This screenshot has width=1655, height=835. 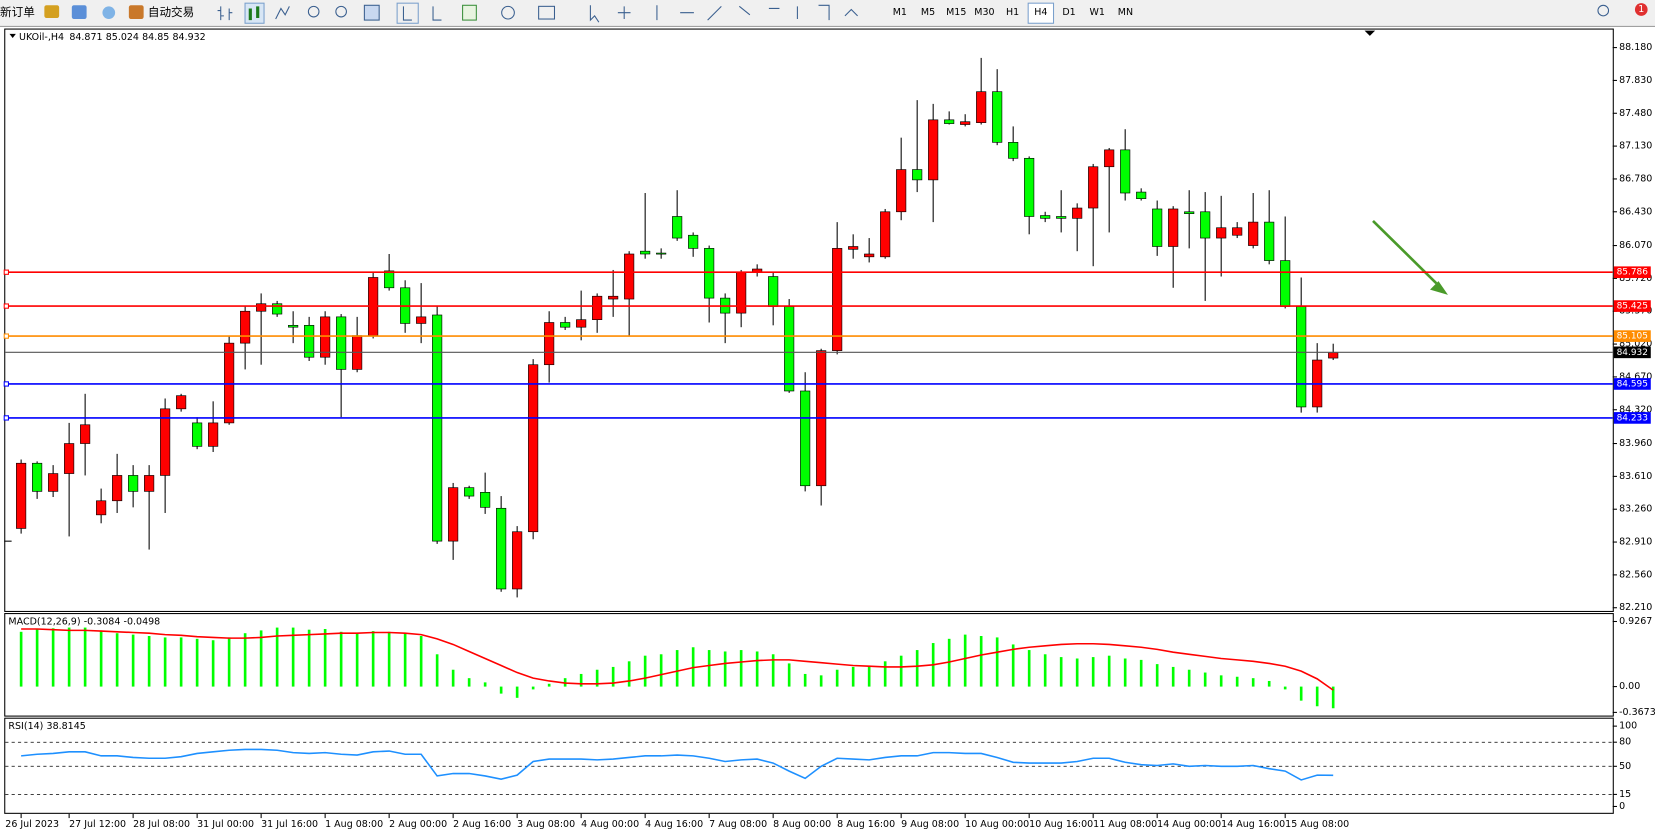 What do you see at coordinates (1061, 824) in the screenshot?
I see `x-tick-label: 10 Aug 16:00` at bounding box center [1061, 824].